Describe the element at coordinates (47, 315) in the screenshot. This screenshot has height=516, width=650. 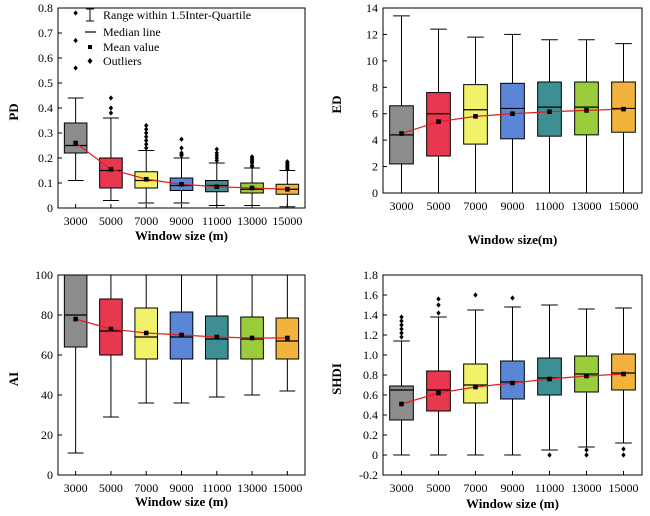
I see `ai-ytick-label: 80` at that location.